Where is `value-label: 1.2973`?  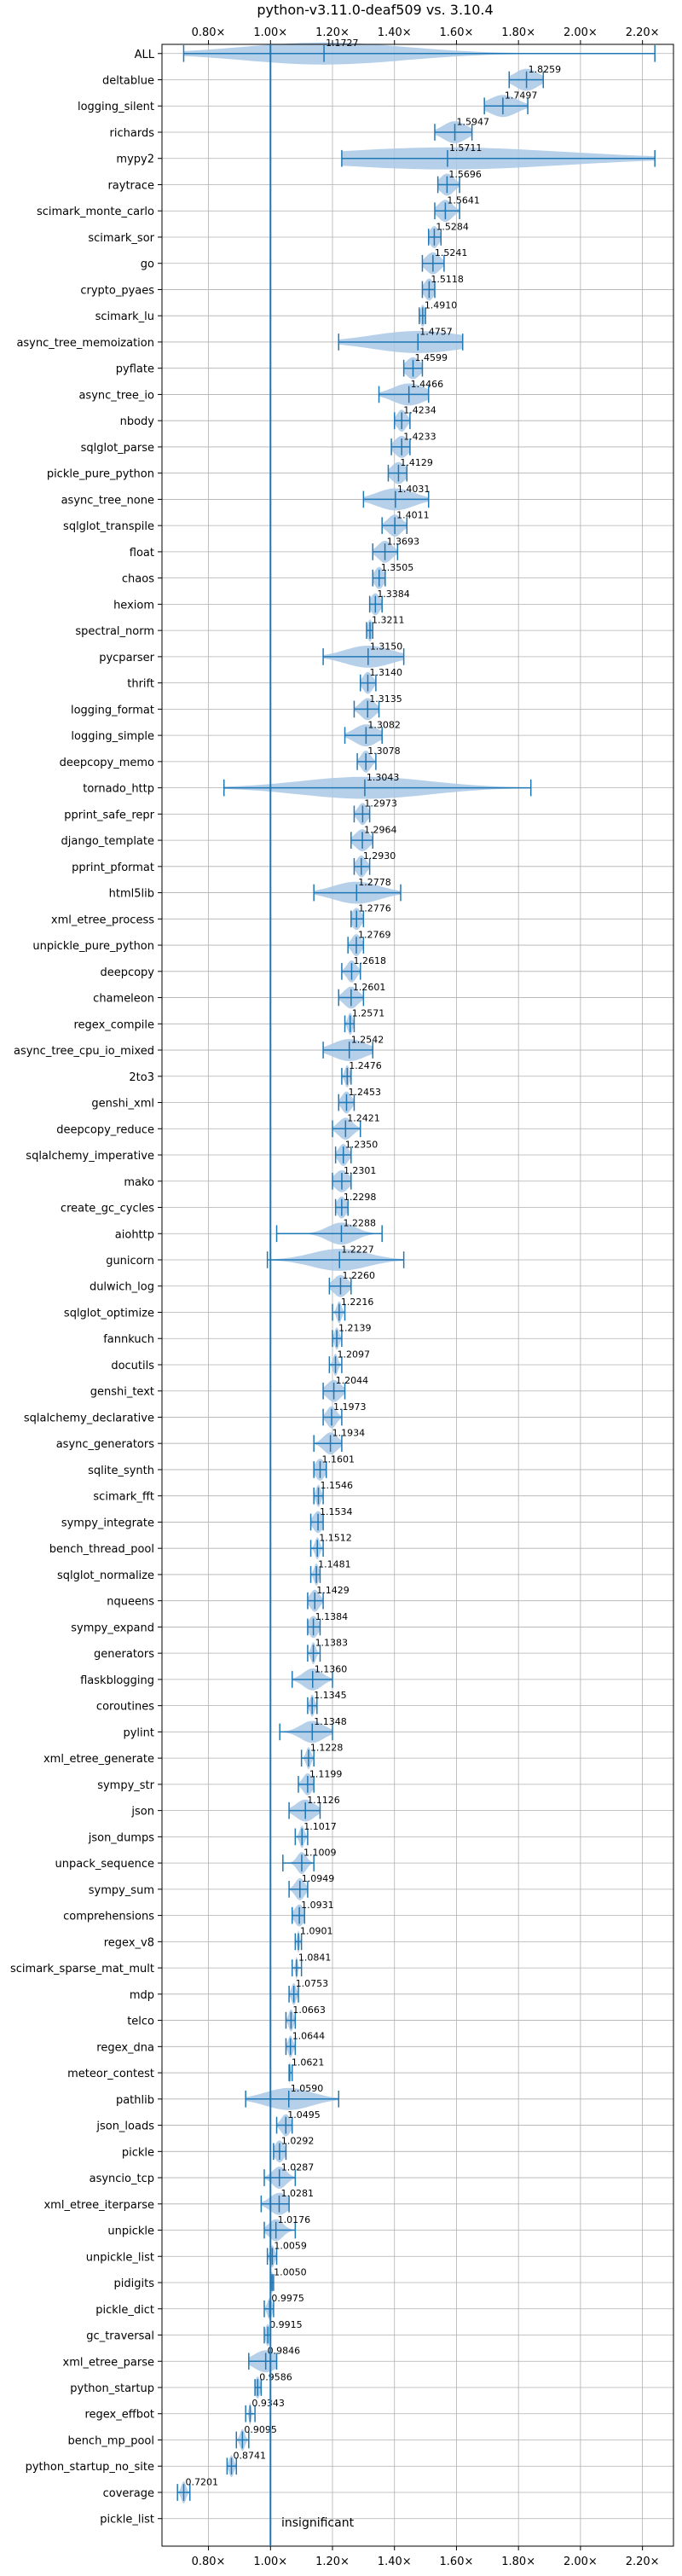
value-label: 1.2973 is located at coordinates (381, 803).